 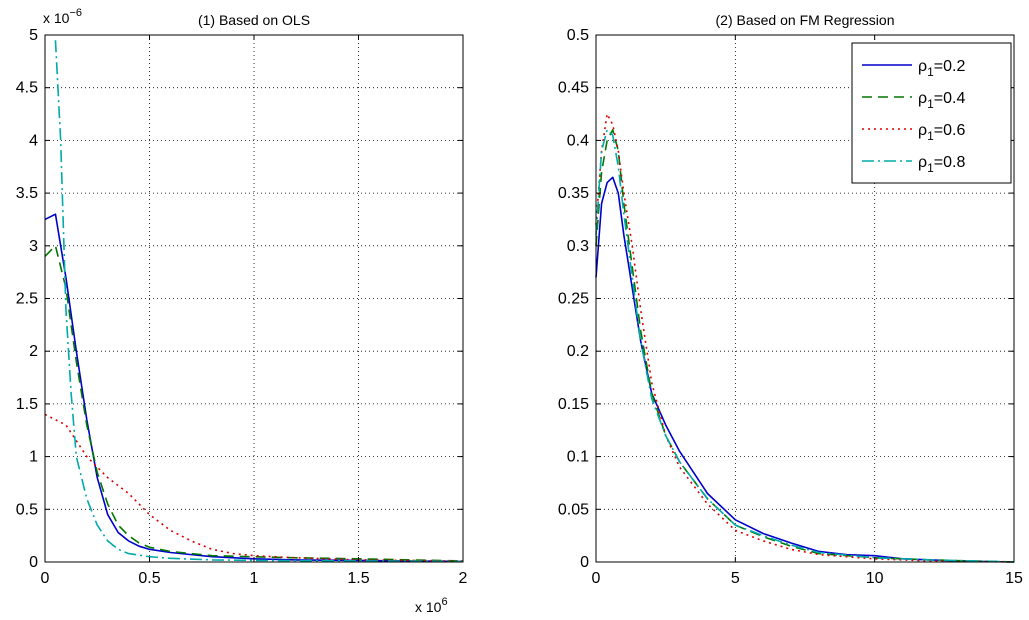 What do you see at coordinates (941, 100) in the screenshot?
I see `legend-label-2: ρ1=0.4` at bounding box center [941, 100].